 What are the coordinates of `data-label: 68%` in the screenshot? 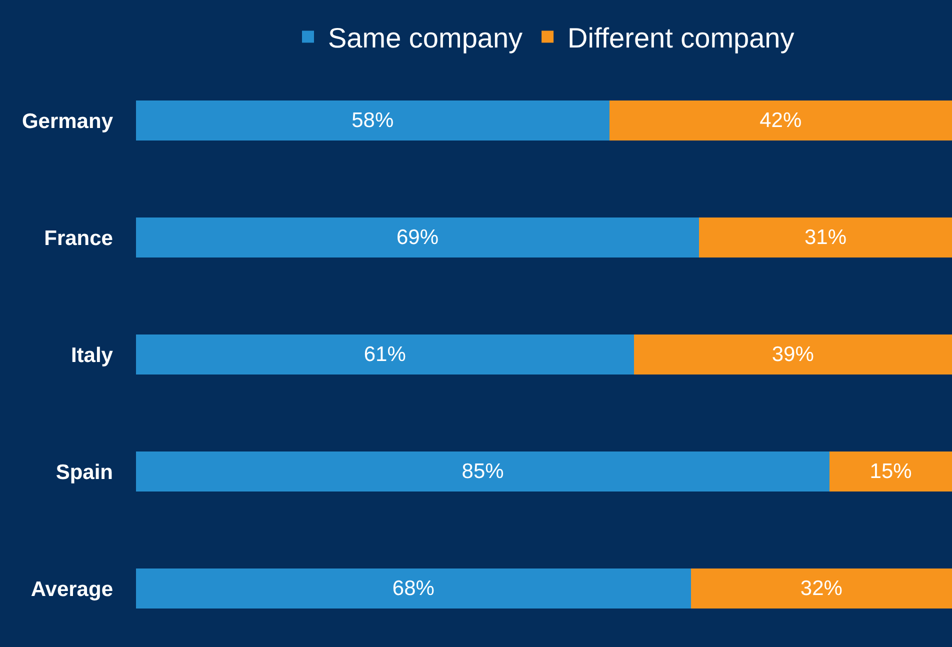 It's located at (413, 588).